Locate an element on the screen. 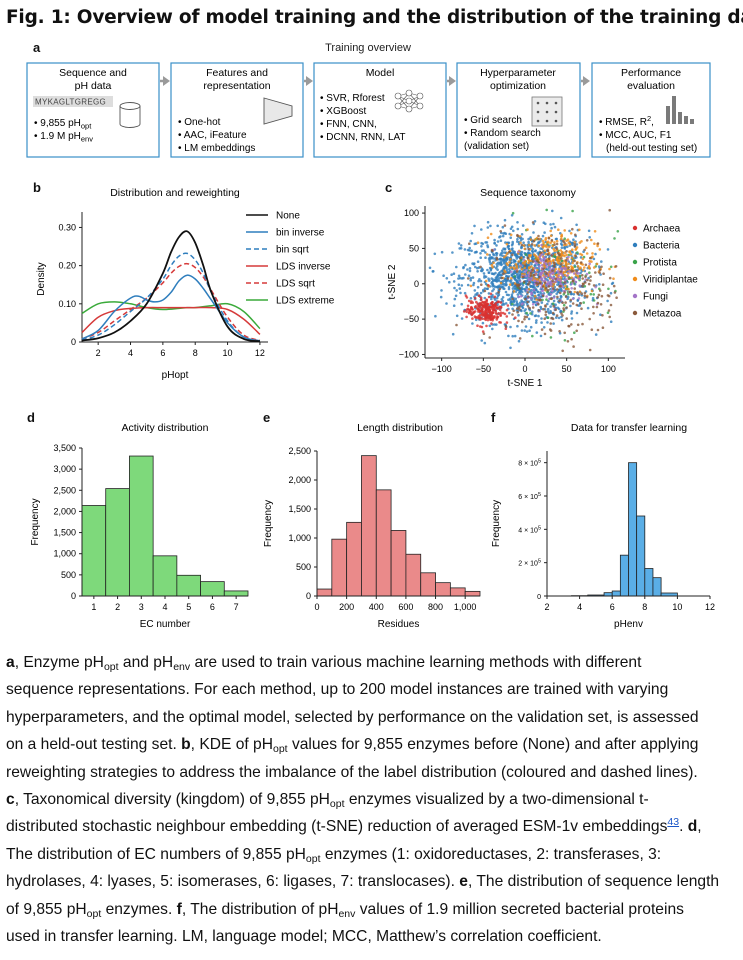 The width and height of the screenshot is (743, 960). legend-label-viridiplantae: Viridiplantae is located at coordinates (670, 280).